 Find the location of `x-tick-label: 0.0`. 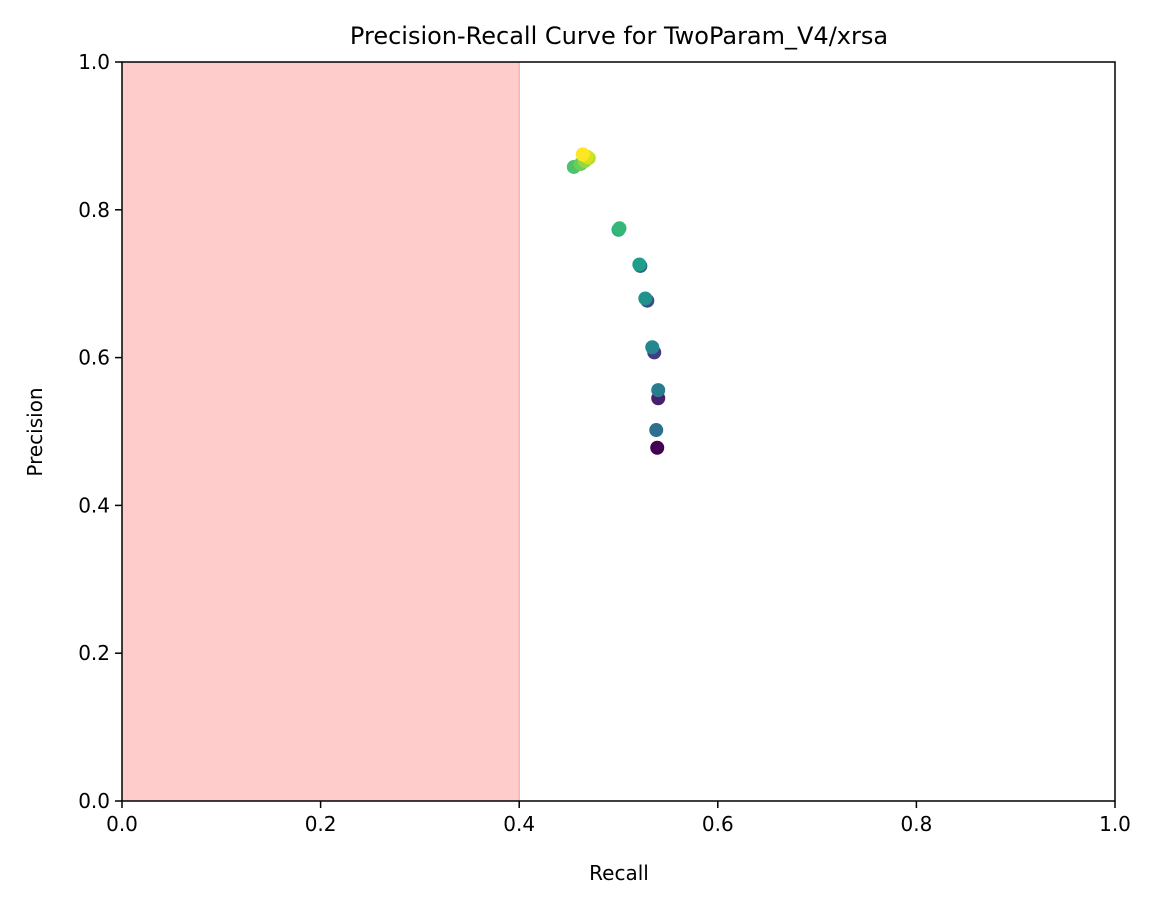

x-tick-label: 0.0 is located at coordinates (122, 824).